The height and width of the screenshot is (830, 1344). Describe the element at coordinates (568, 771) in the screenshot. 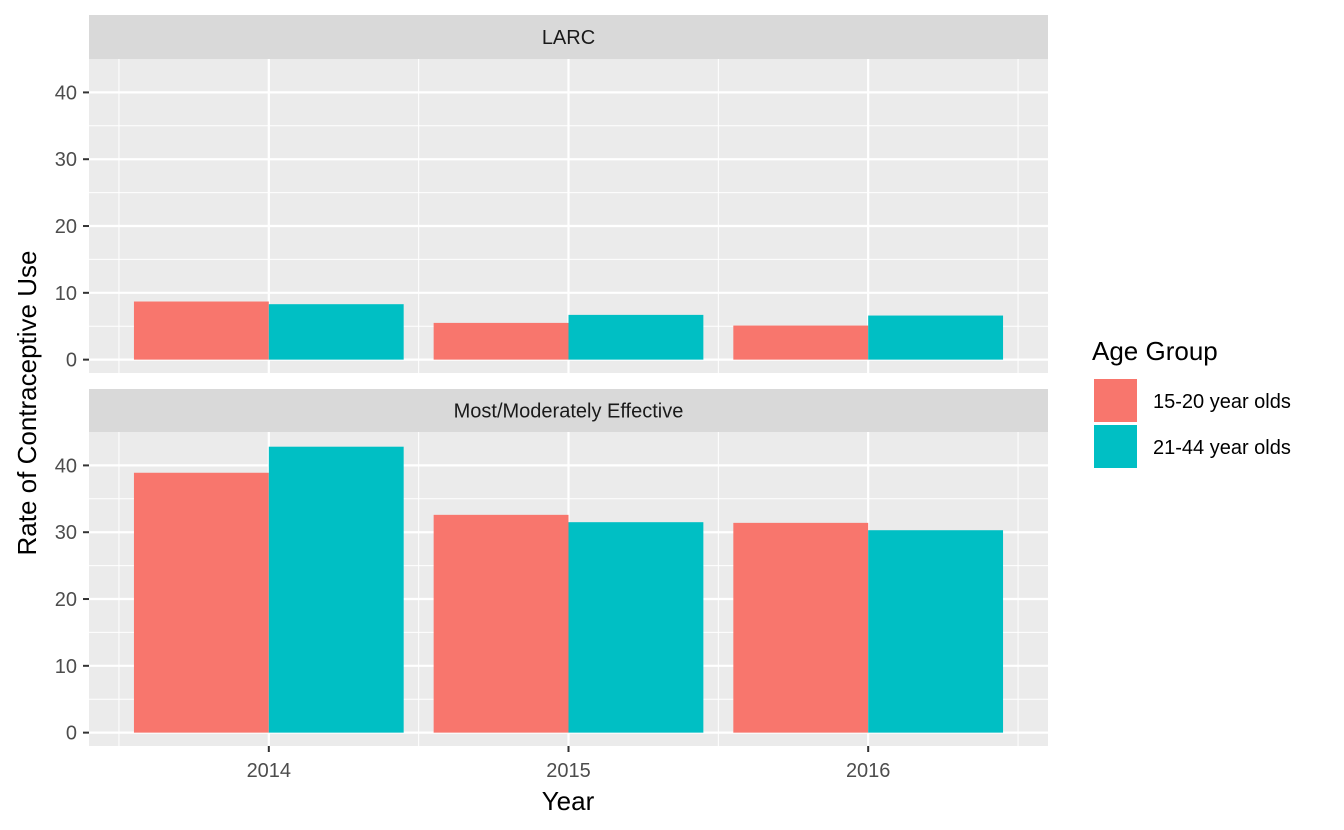

I see `x-tick-label: 2015` at that location.